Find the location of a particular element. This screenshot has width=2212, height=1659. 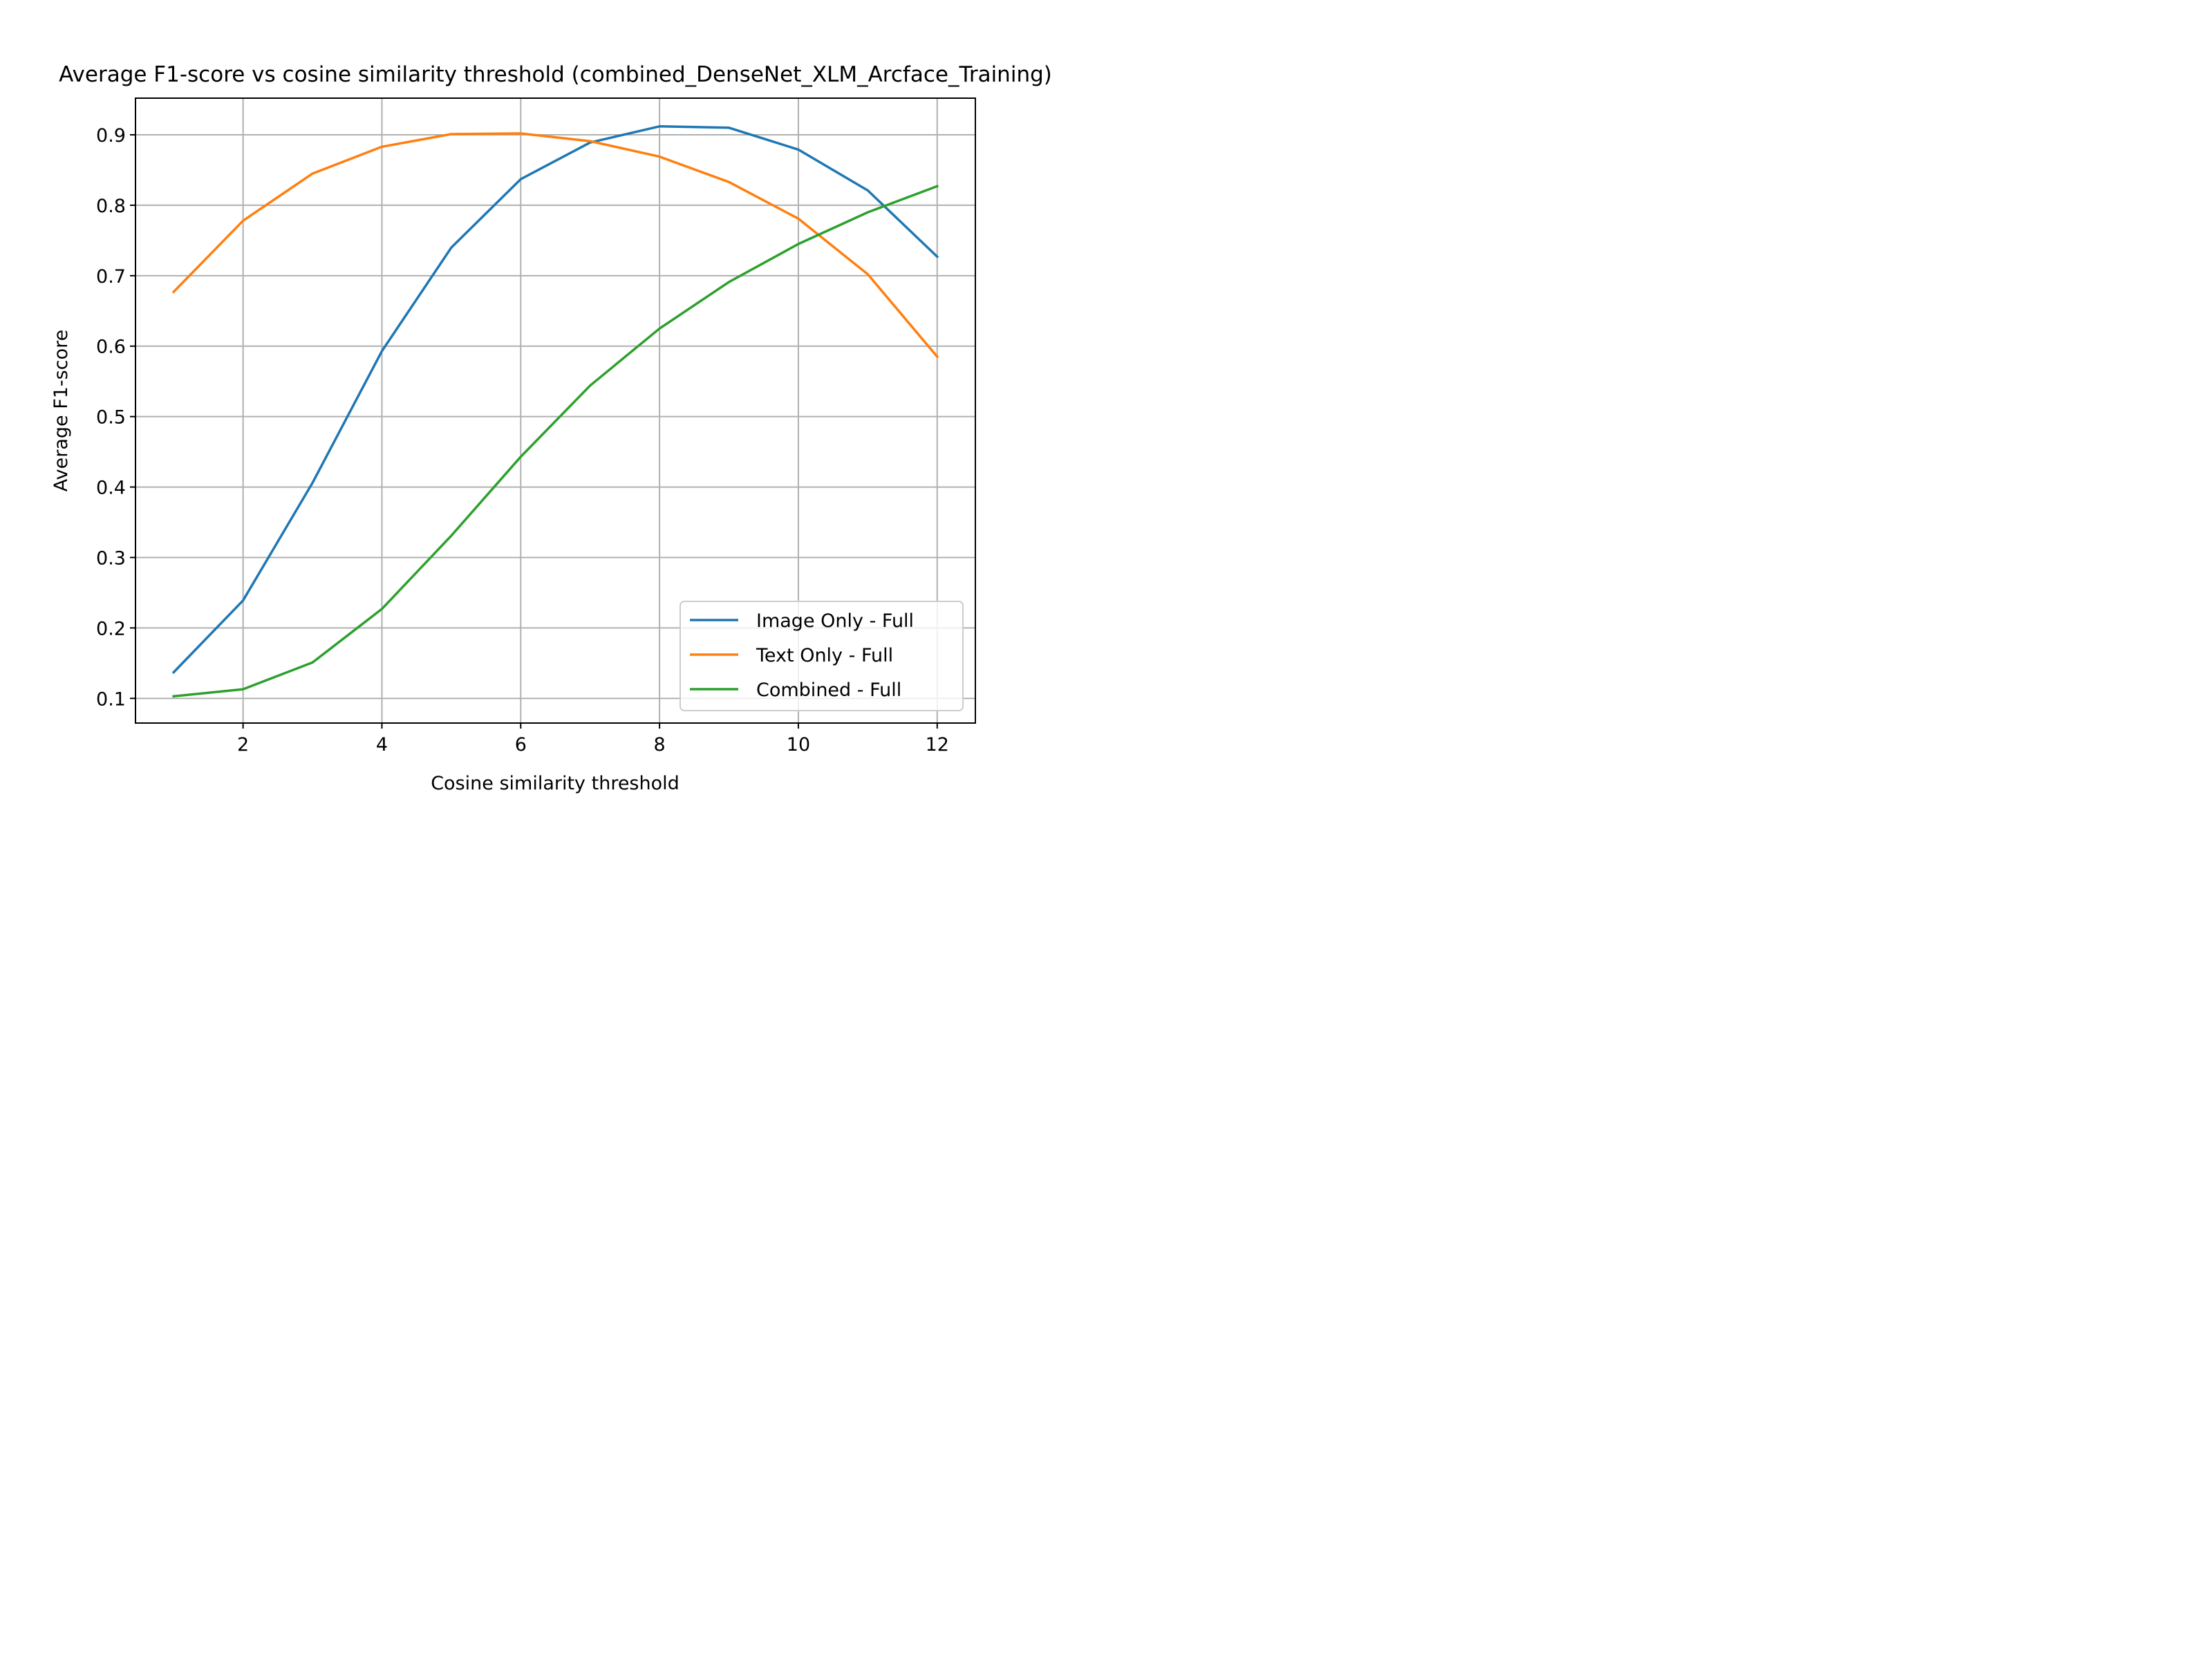

x-axis-label: Cosine similarity threshold is located at coordinates (555, 784).